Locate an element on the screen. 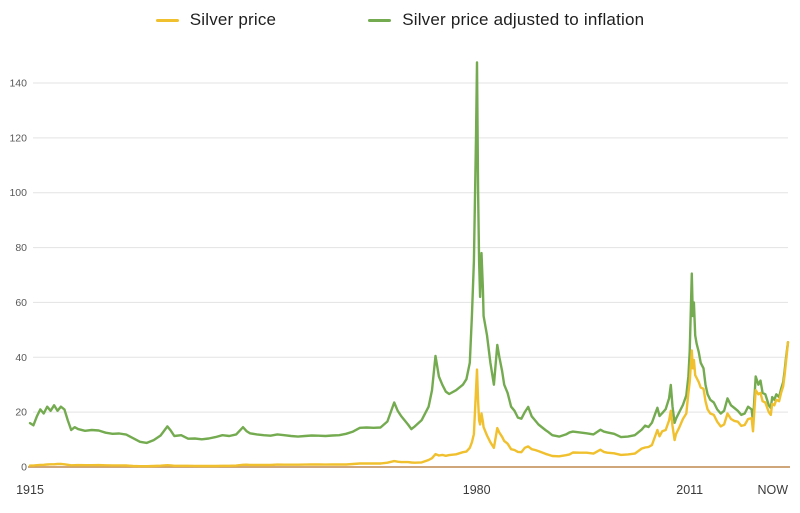  y-tick-label-0: 0 is located at coordinates (24, 468).